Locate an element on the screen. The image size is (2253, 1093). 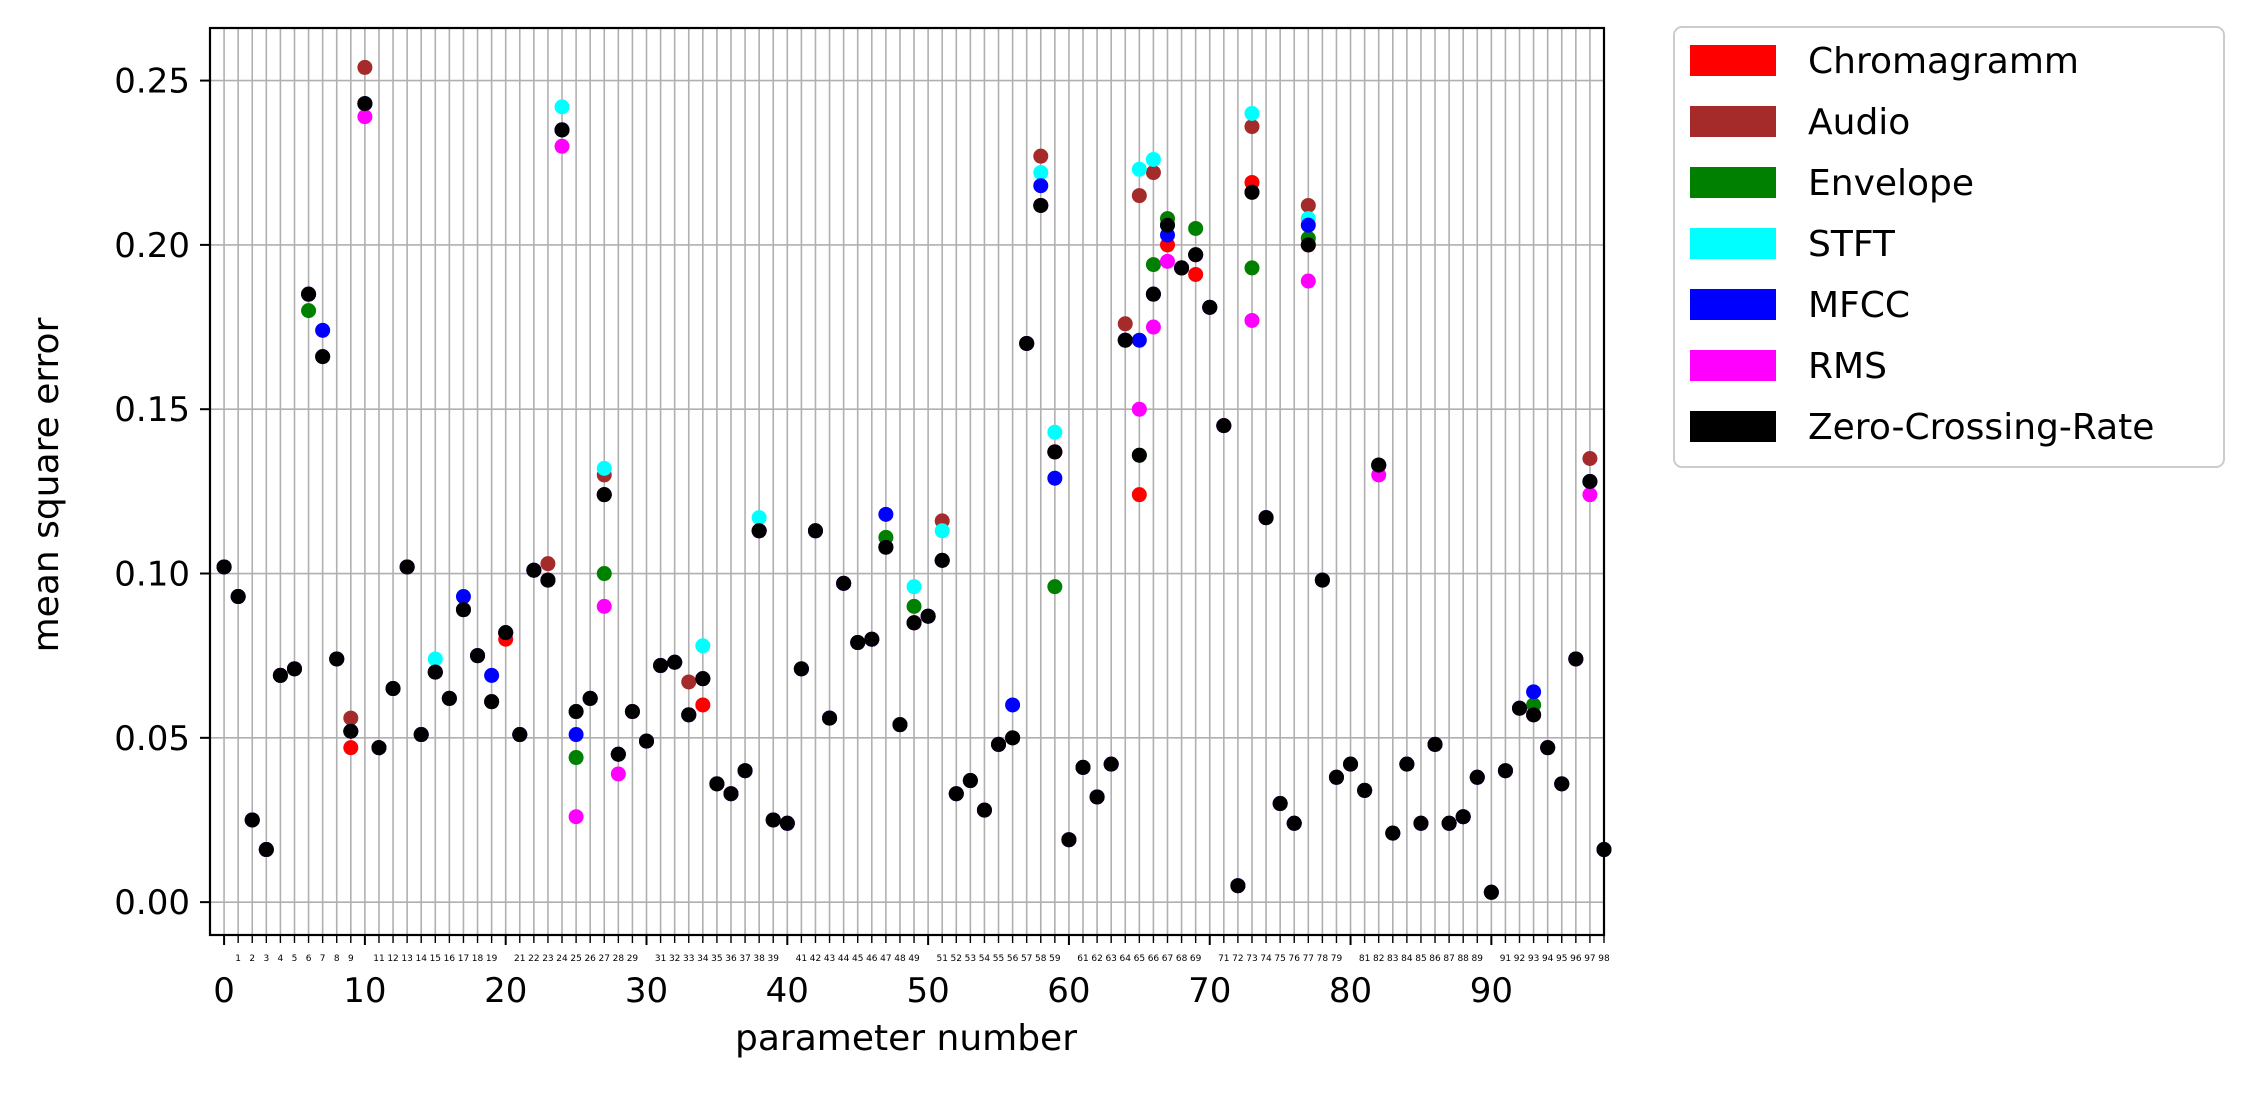
x-minor-tick-label: 5 is located at coordinates (295, 959).